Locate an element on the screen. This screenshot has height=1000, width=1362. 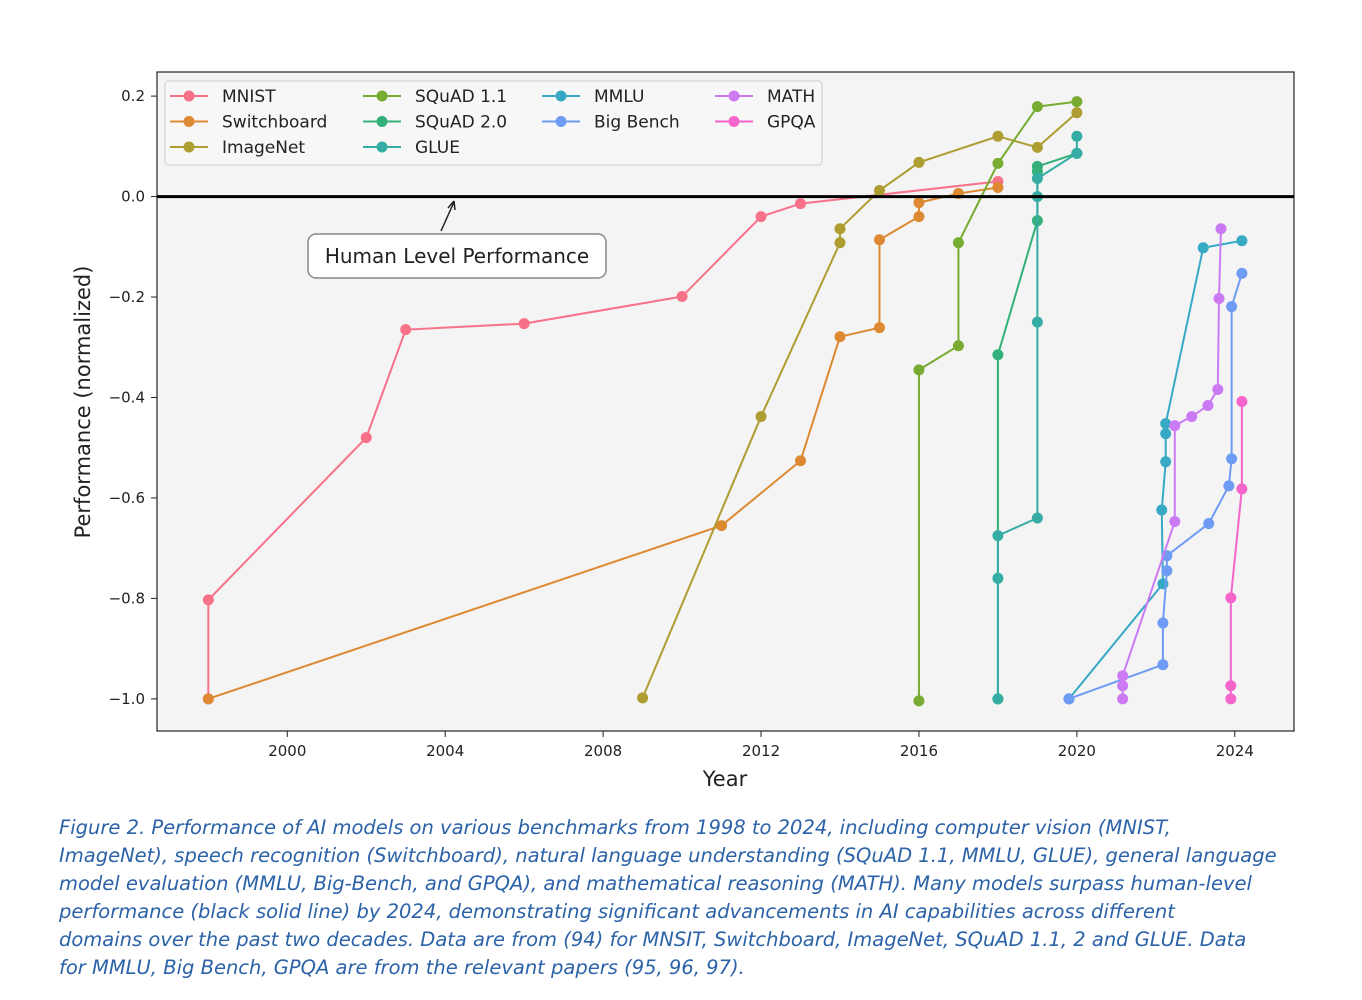
legend-label: Big Bench is located at coordinates (637, 123).